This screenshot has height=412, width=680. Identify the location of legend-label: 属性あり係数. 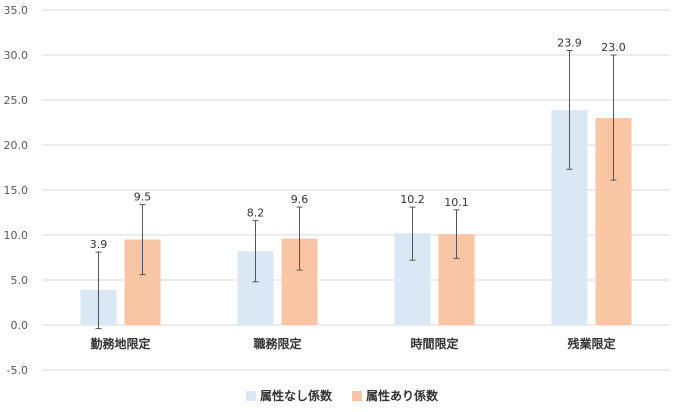
(402, 395).